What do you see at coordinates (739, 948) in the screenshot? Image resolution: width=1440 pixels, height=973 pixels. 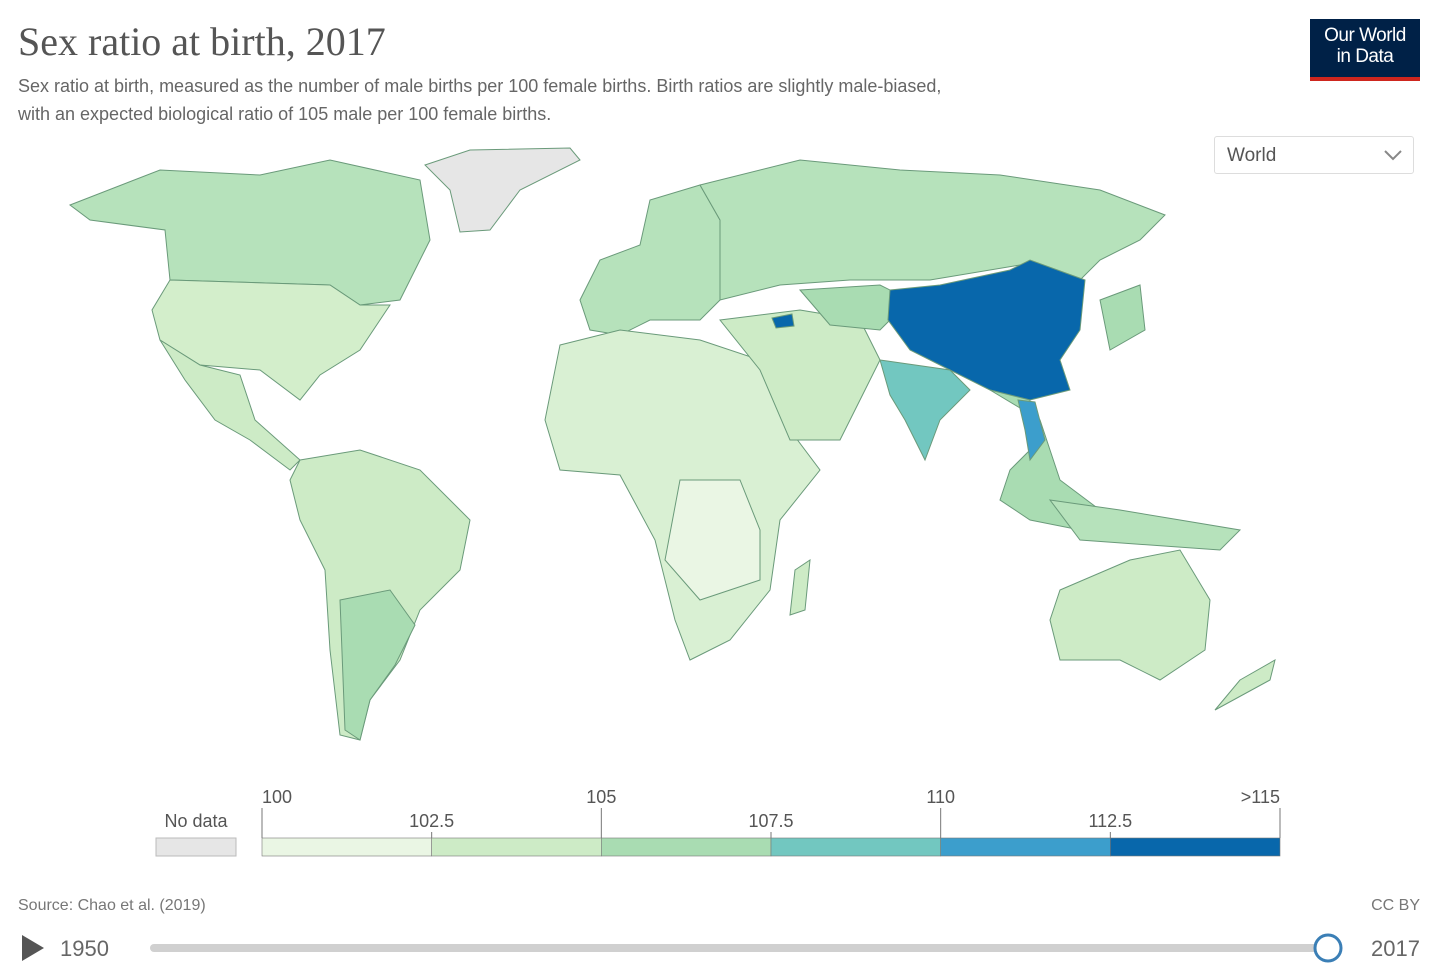 I see `slider-track` at bounding box center [739, 948].